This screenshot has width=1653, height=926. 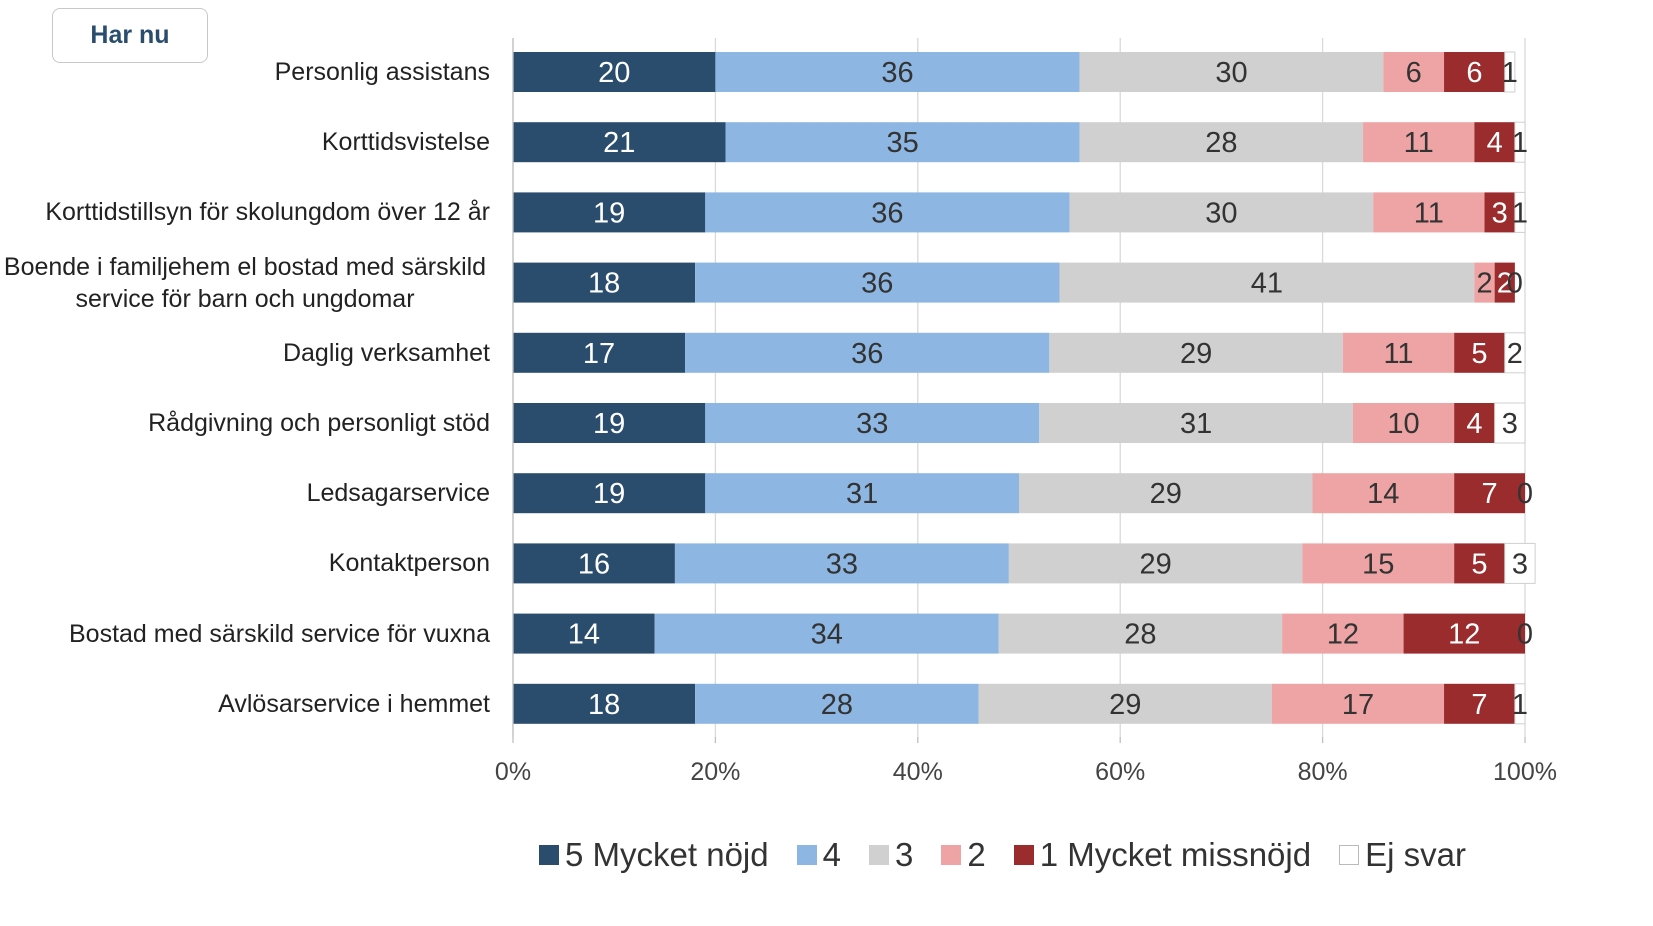 I want to click on category-label-box: Personlig assistans, so click(x=245, y=72).